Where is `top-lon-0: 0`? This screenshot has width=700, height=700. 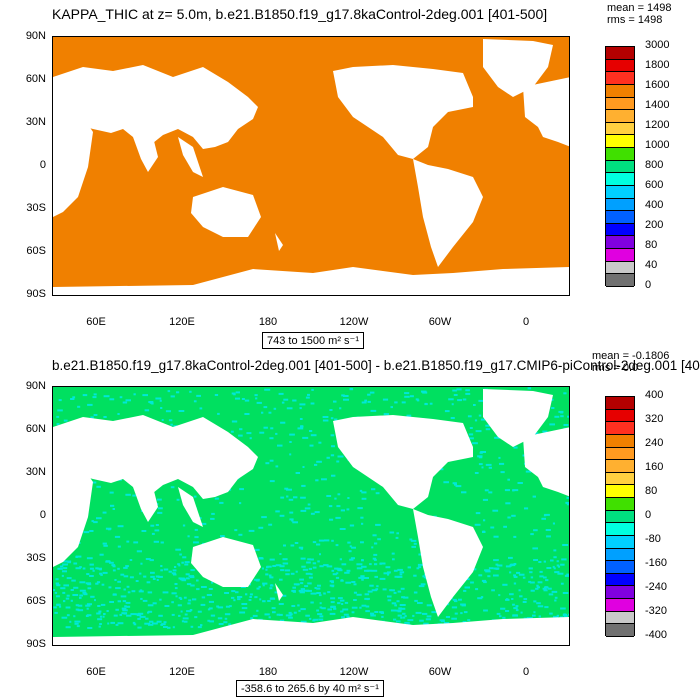 top-lon-0: 0 is located at coordinates (526, 322).